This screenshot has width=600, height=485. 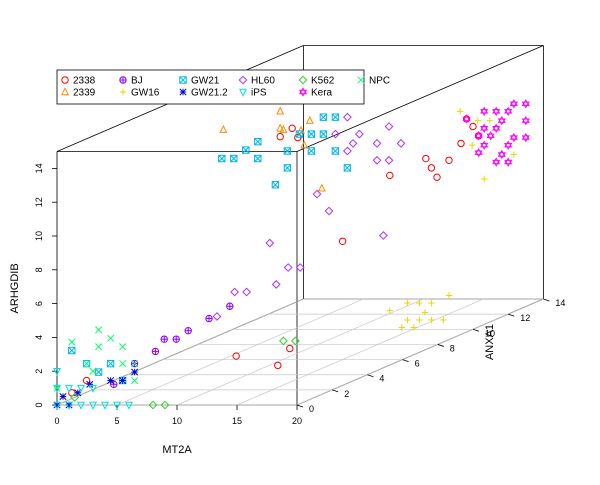 I want to click on z-axis-title: ANXA1, so click(x=490, y=342).